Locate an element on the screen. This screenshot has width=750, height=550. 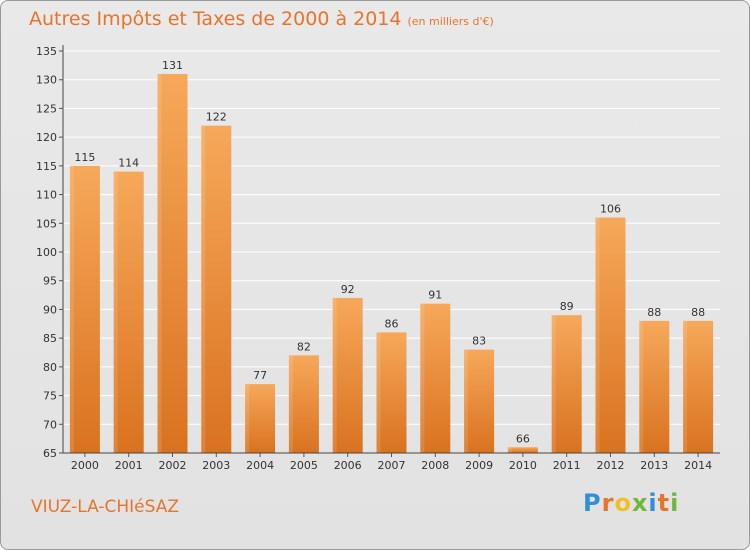
value-label: 115 is located at coordinates (84, 157).